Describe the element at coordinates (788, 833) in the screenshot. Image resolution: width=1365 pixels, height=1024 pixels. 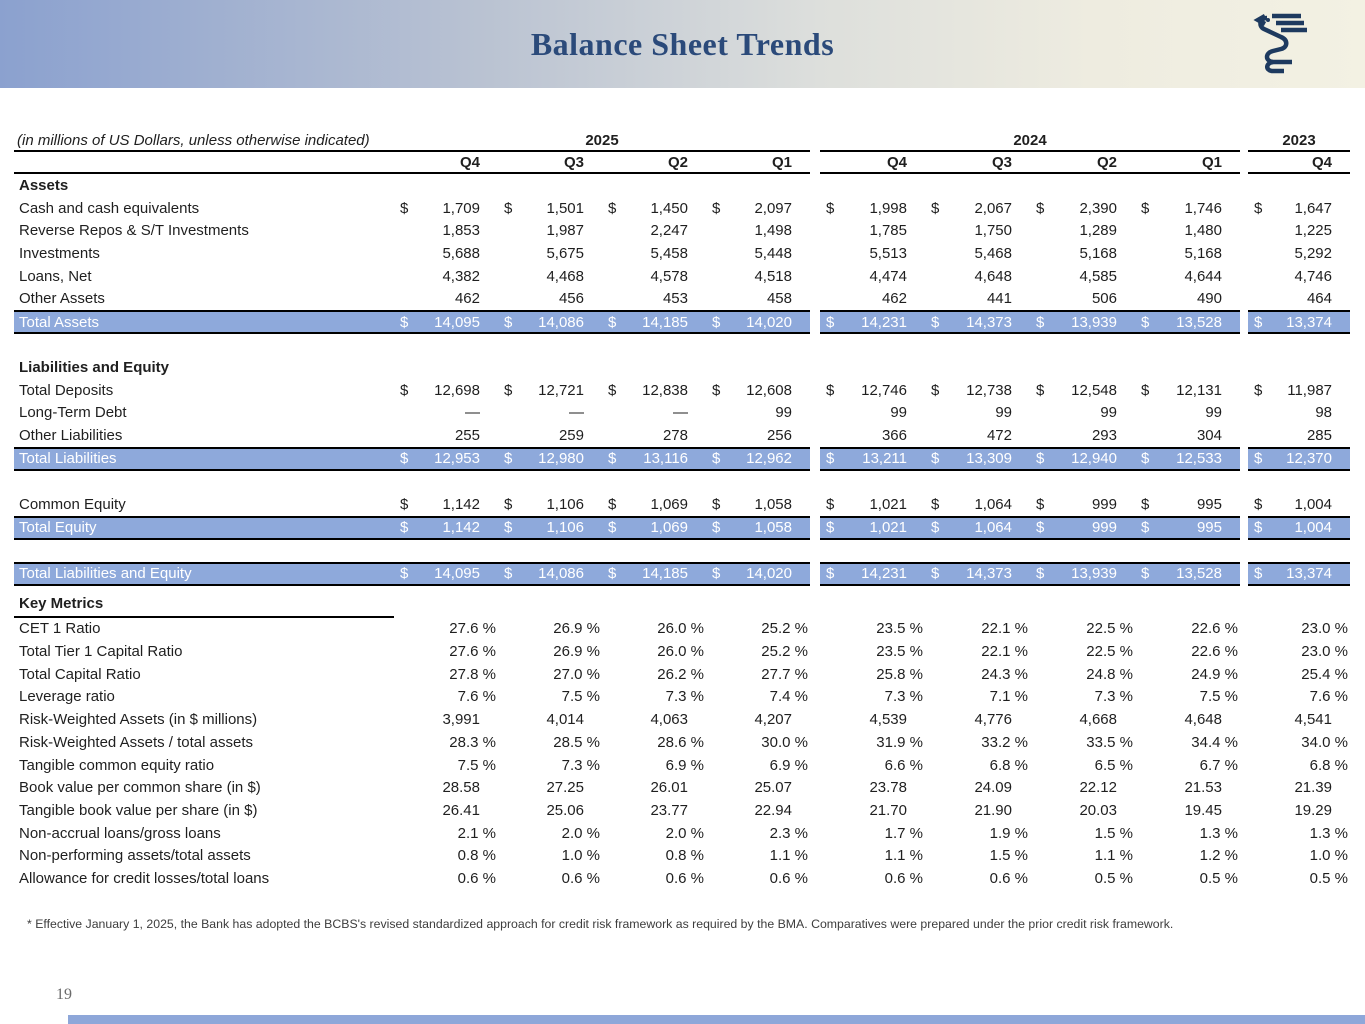
I see `value-cell: 2.3 %` at that location.